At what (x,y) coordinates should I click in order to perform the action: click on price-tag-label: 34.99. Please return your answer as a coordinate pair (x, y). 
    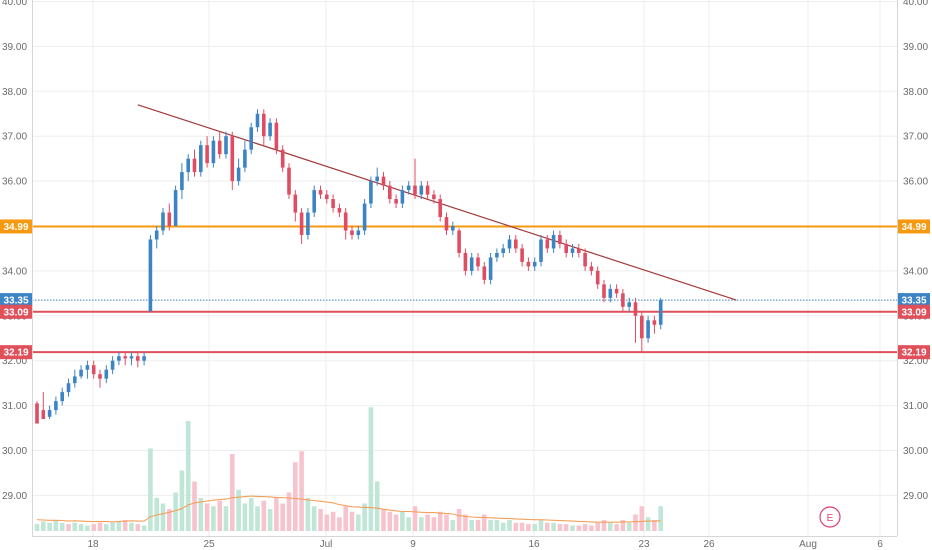
    Looking at the image, I should click on (913, 227).